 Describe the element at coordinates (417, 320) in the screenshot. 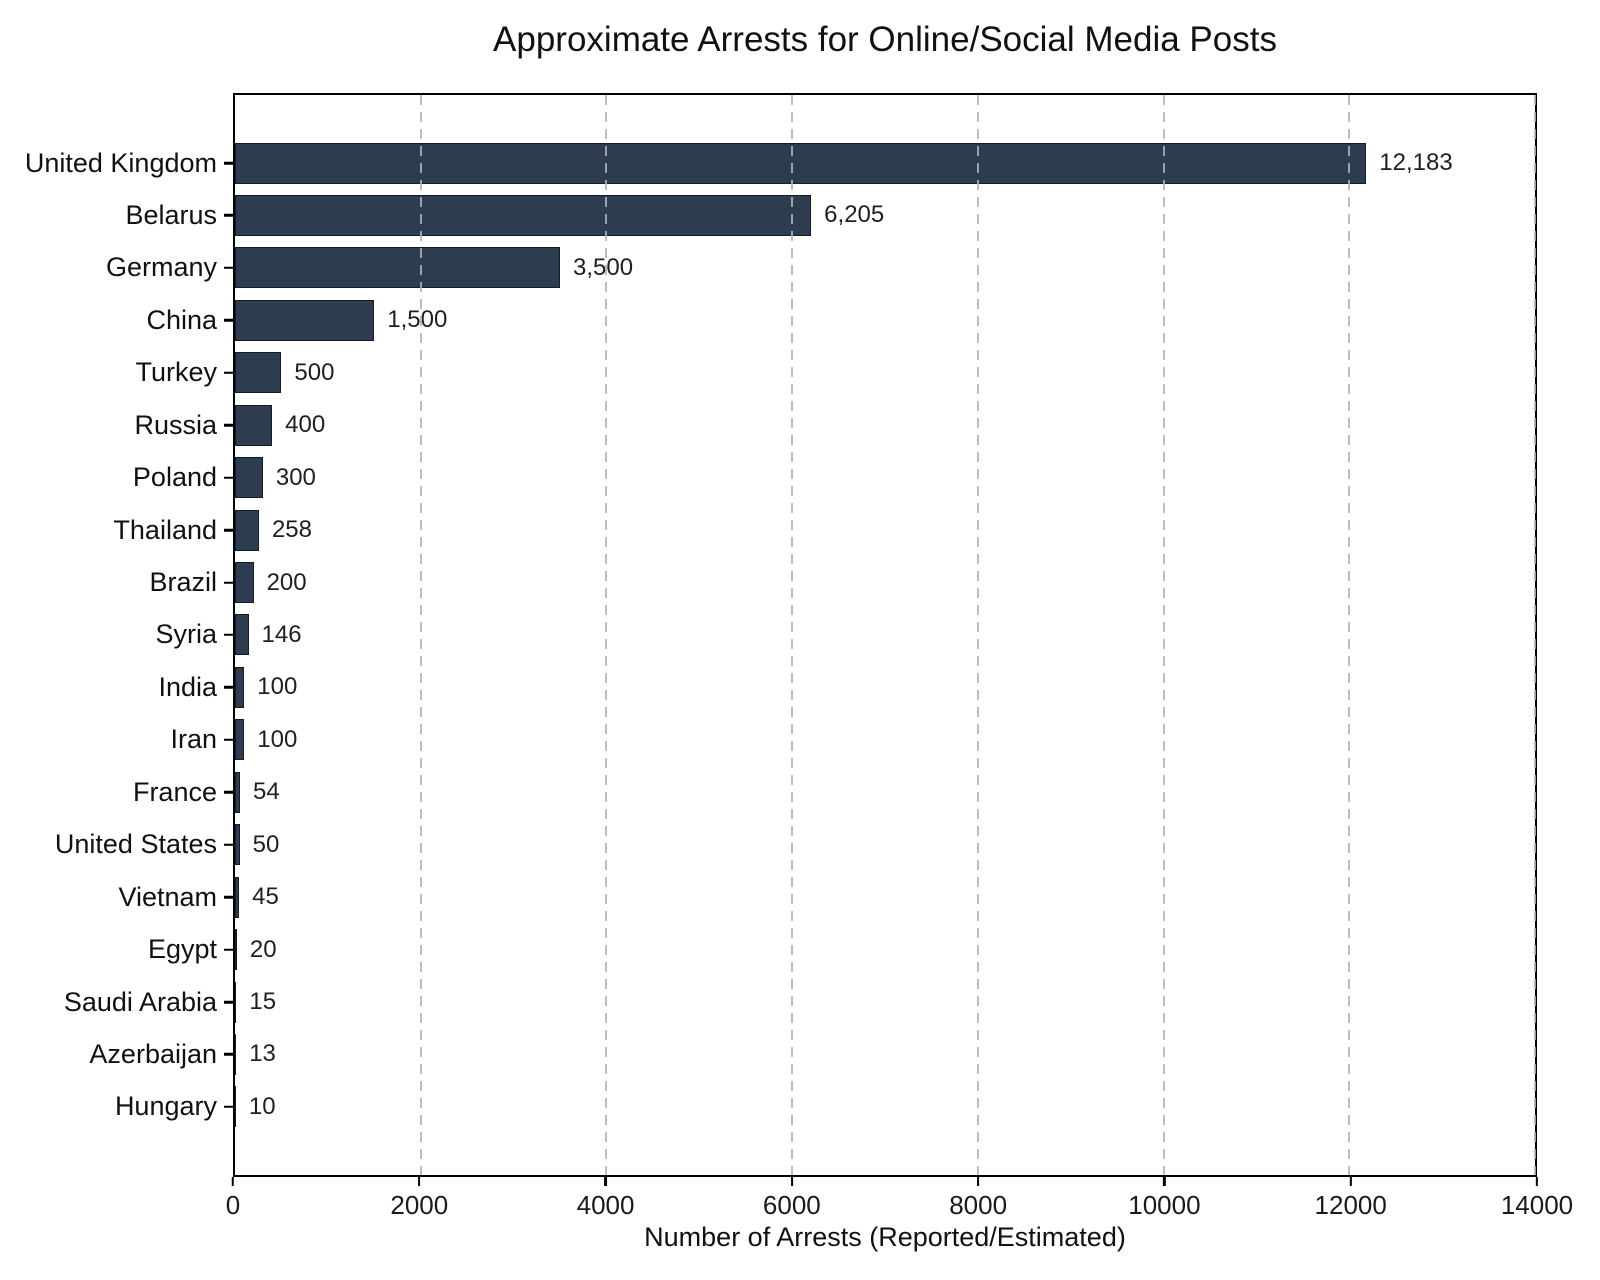

I see `value-label: 1,500` at that location.